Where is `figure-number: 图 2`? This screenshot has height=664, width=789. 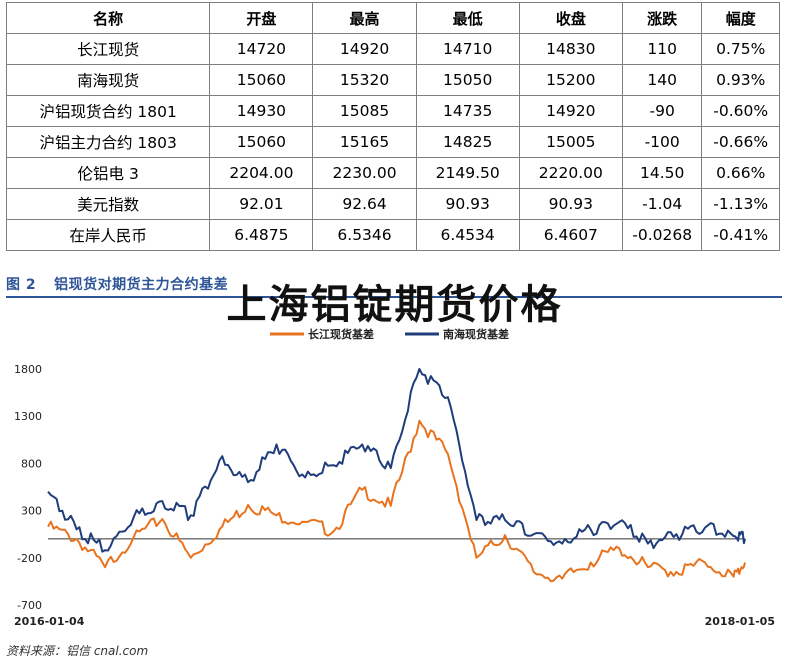 figure-number: 图 2 is located at coordinates (21, 285).